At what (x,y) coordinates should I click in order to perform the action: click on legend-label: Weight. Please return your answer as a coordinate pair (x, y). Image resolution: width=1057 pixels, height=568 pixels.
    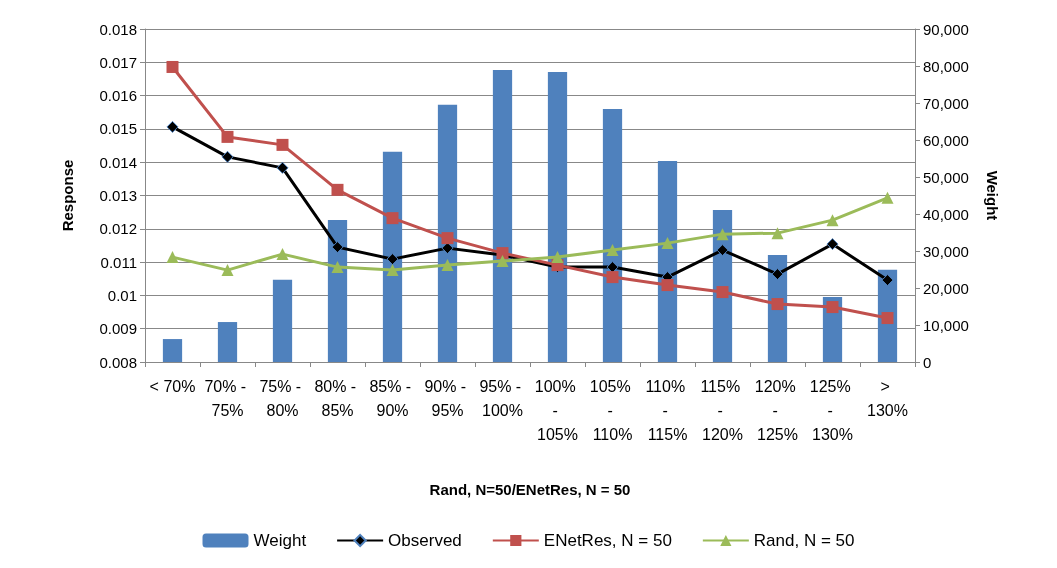
    Looking at the image, I should click on (280, 540).